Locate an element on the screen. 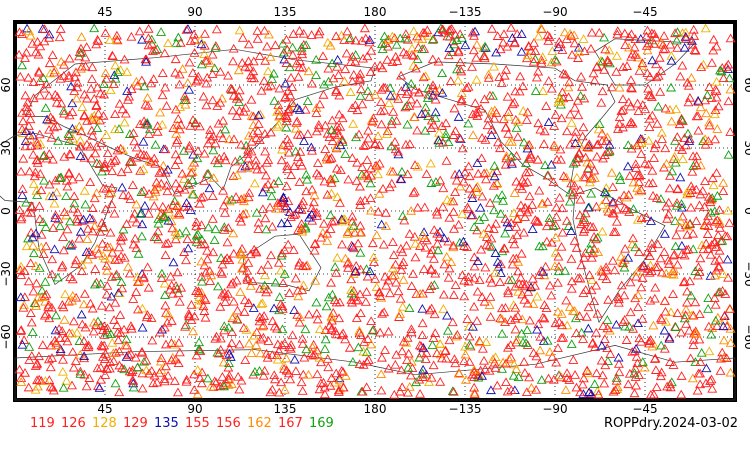  left-lat-label: 60 is located at coordinates (6, 84).